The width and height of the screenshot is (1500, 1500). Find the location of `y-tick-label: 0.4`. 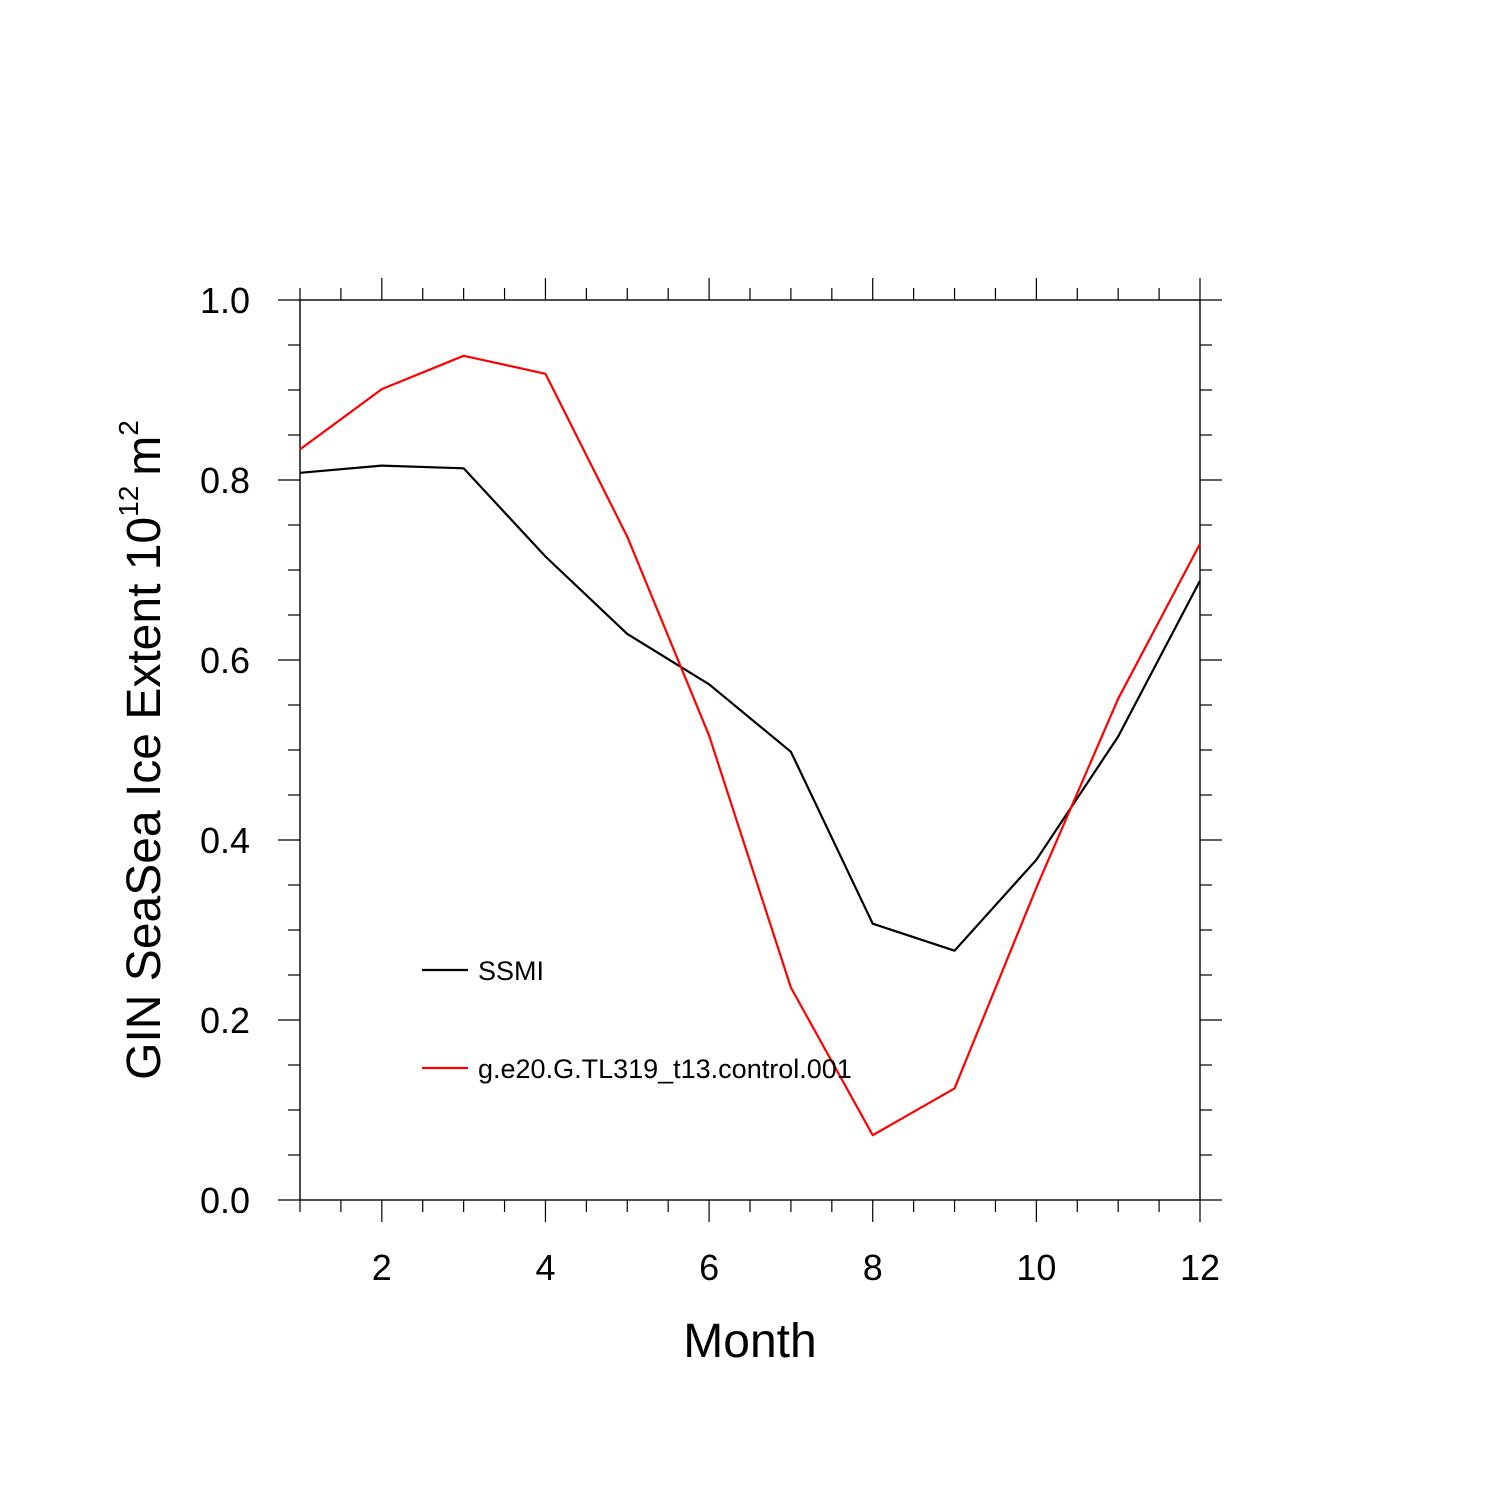

y-tick-label: 0.4 is located at coordinates (225, 840).